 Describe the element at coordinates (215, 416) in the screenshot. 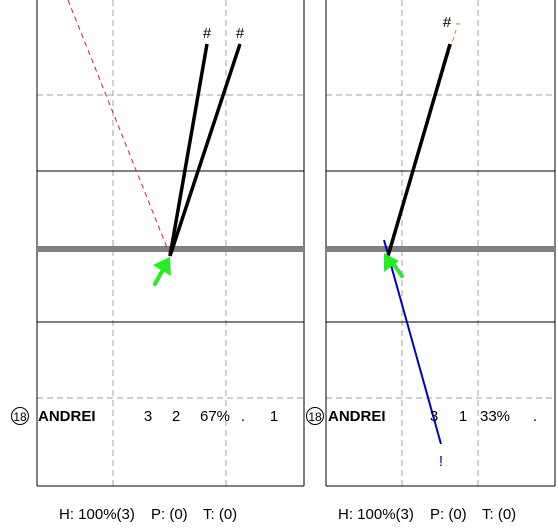

I see `stat-pct: 67%` at that location.